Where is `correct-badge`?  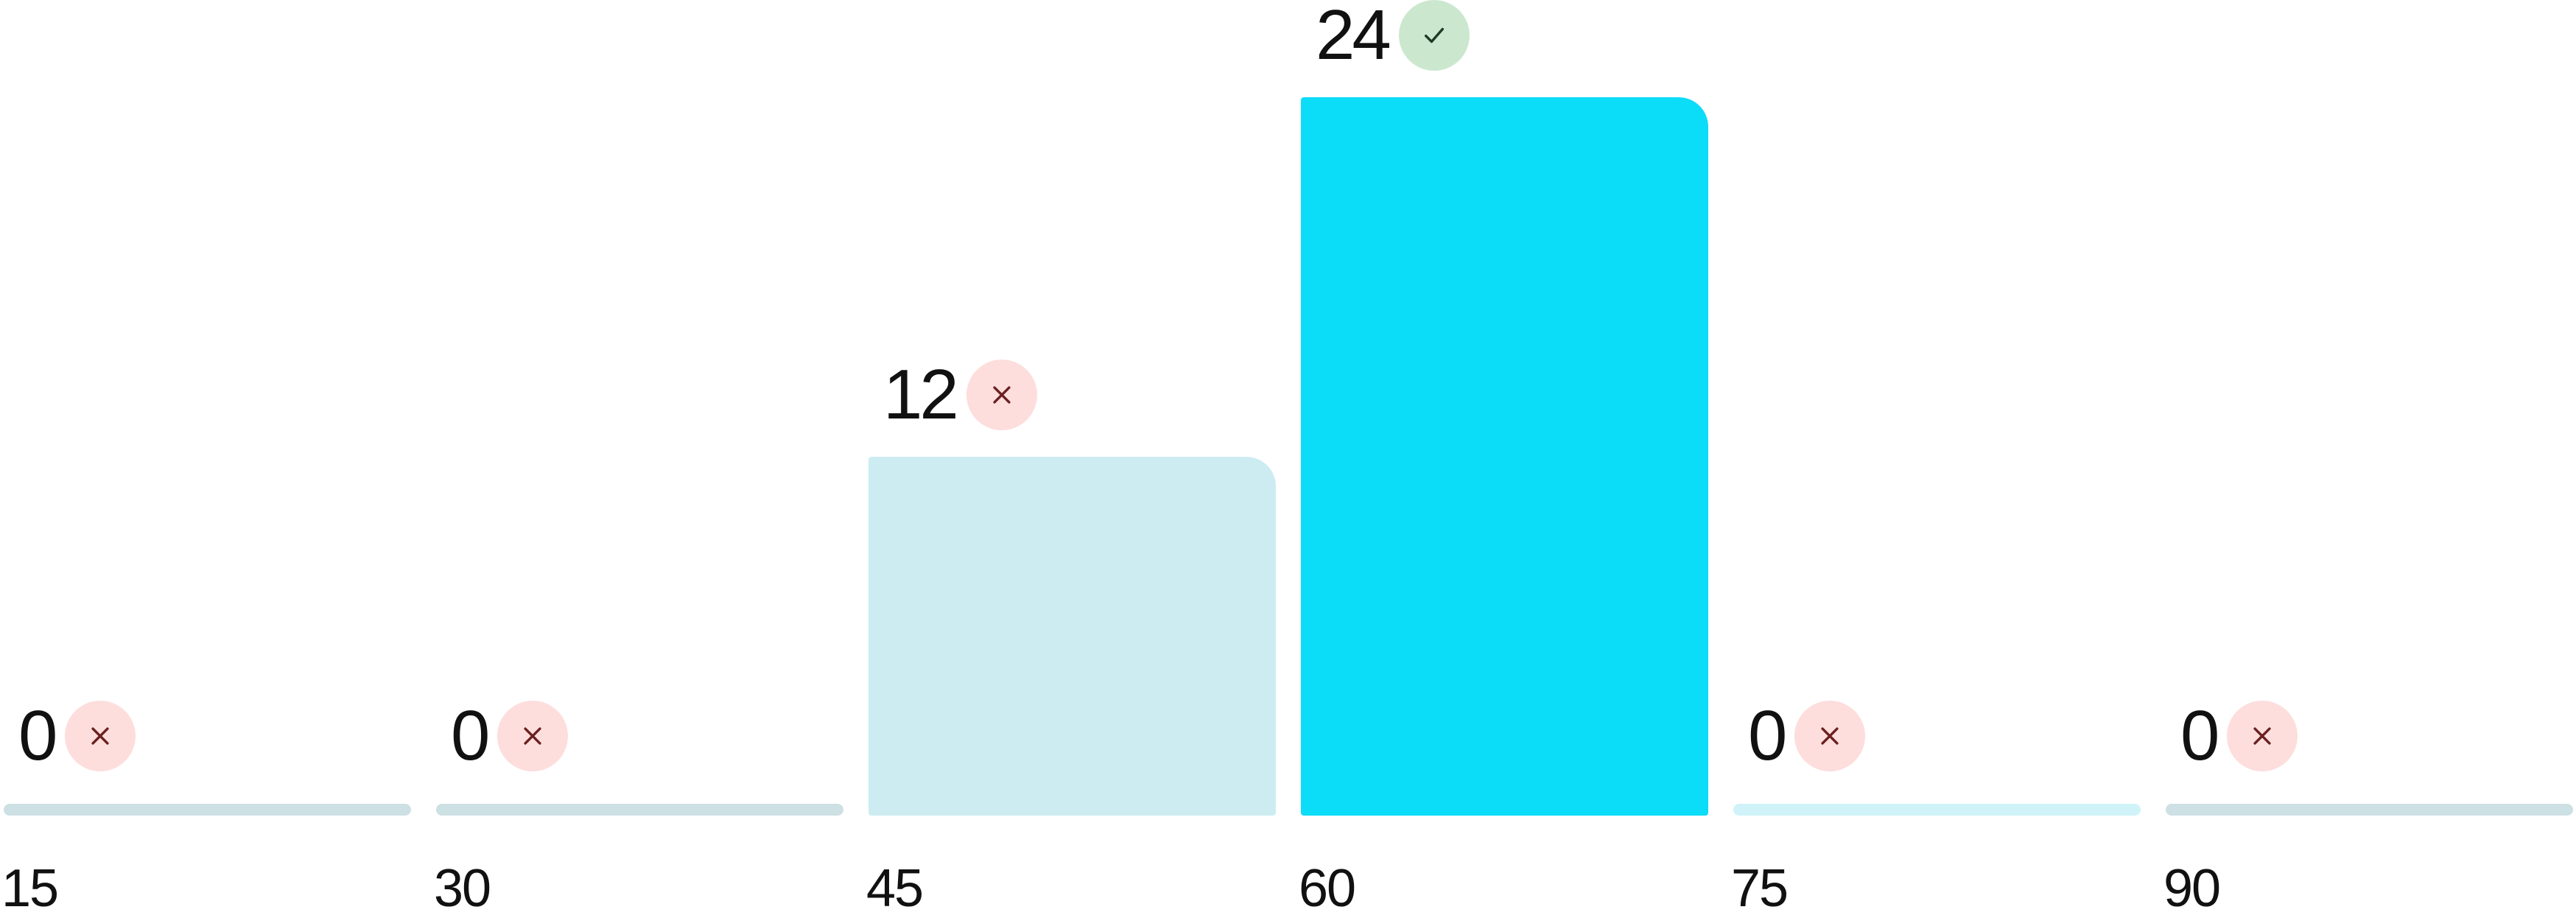 correct-badge is located at coordinates (1434, 35).